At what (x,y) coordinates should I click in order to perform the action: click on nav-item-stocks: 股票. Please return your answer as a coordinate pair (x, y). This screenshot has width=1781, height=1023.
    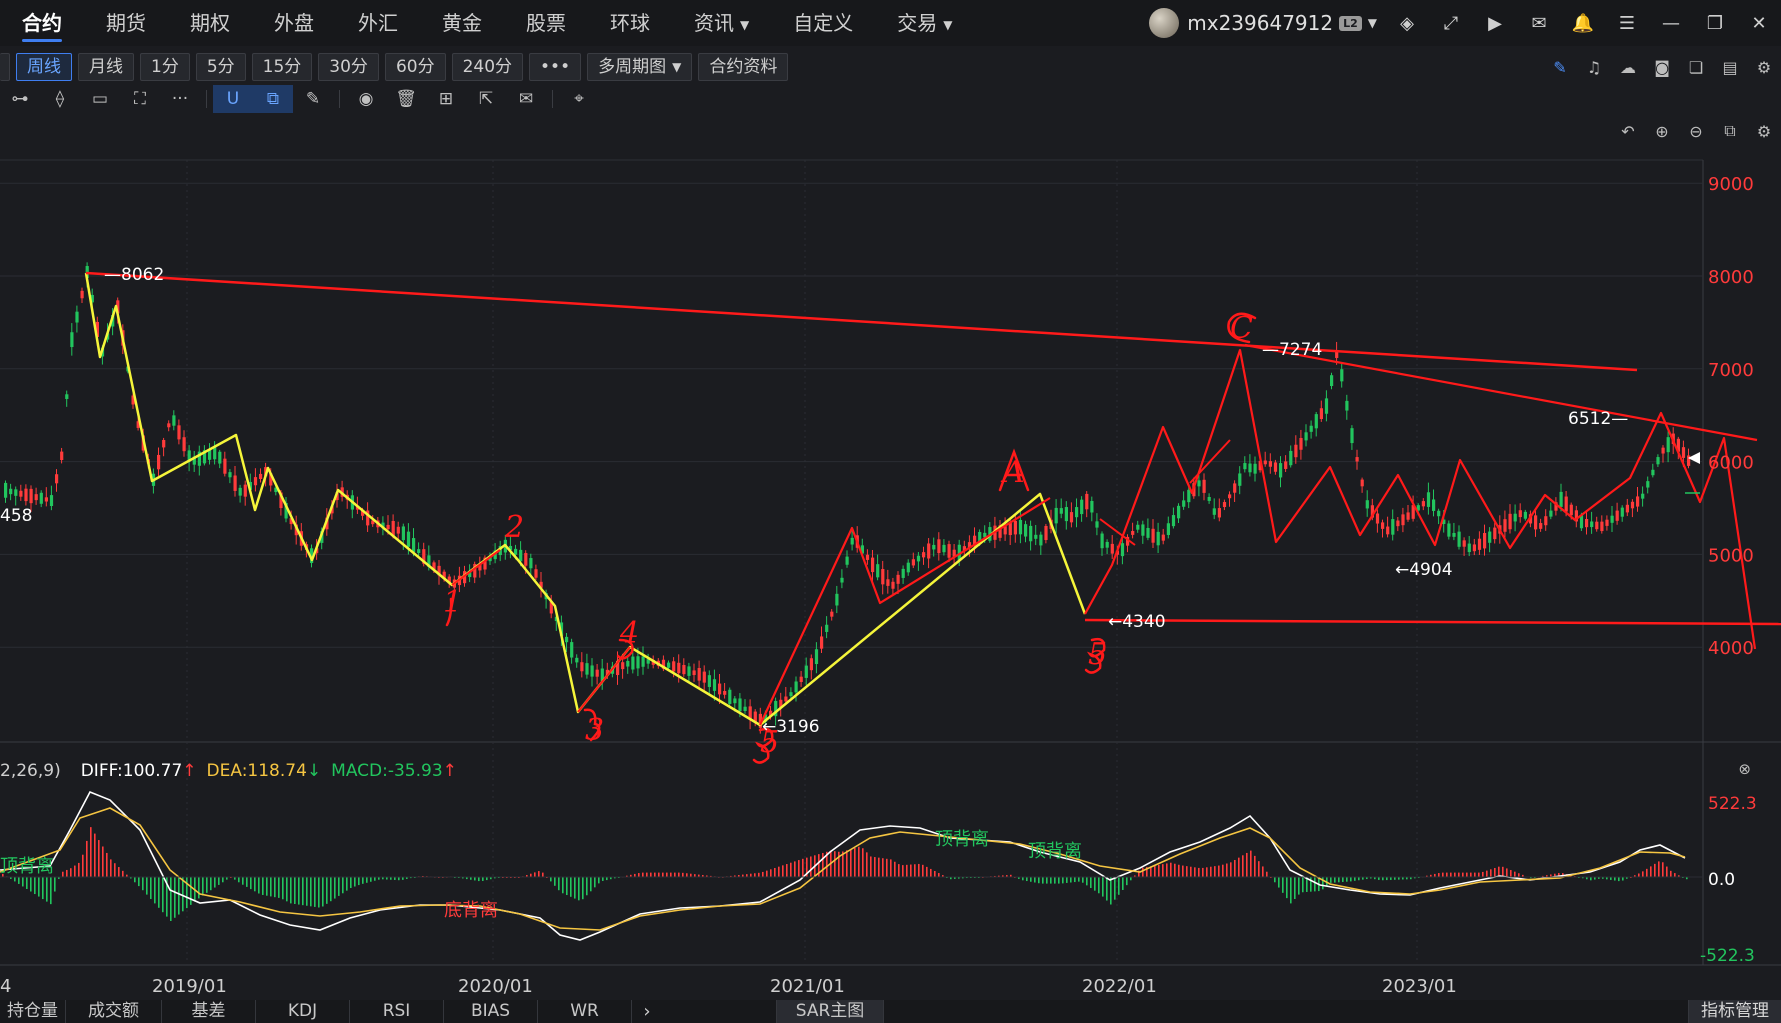
    Looking at the image, I should click on (546, 23).